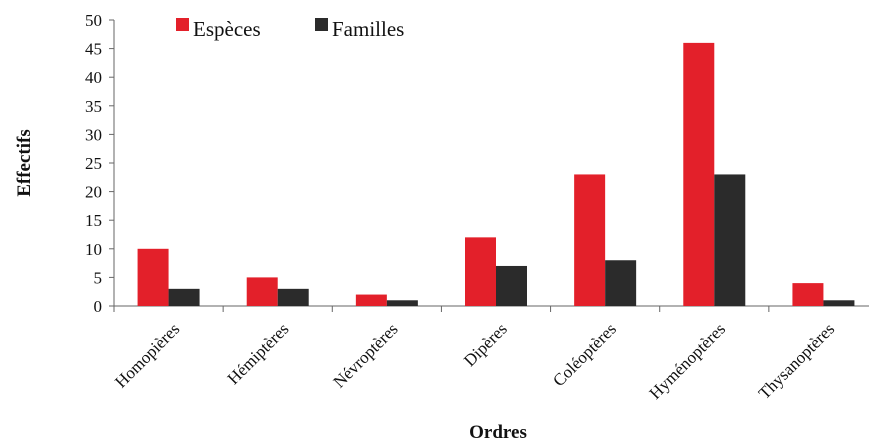  Describe the element at coordinates (797, 361) in the screenshot. I see `x-tick-label: Thysanoptères` at that location.